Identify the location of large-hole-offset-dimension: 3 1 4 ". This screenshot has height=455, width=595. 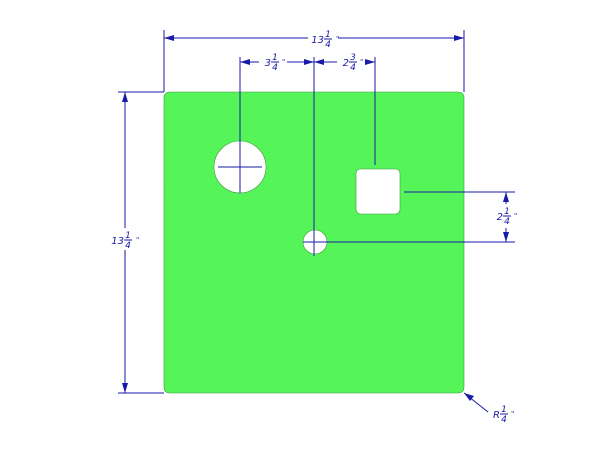
(277, 153).